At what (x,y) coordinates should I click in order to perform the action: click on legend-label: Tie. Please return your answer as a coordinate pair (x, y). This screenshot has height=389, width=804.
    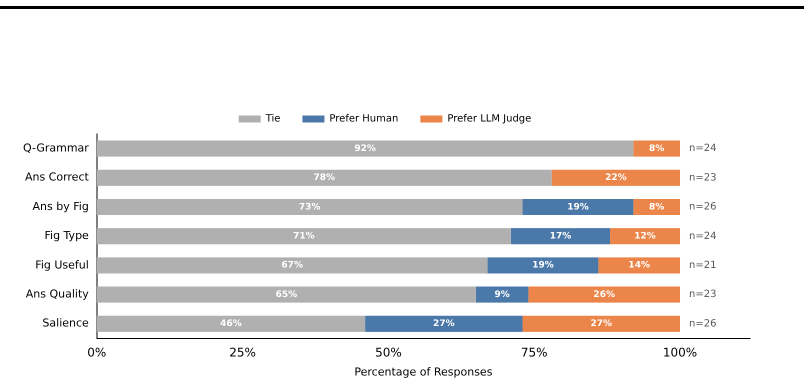
    Looking at the image, I should click on (272, 119).